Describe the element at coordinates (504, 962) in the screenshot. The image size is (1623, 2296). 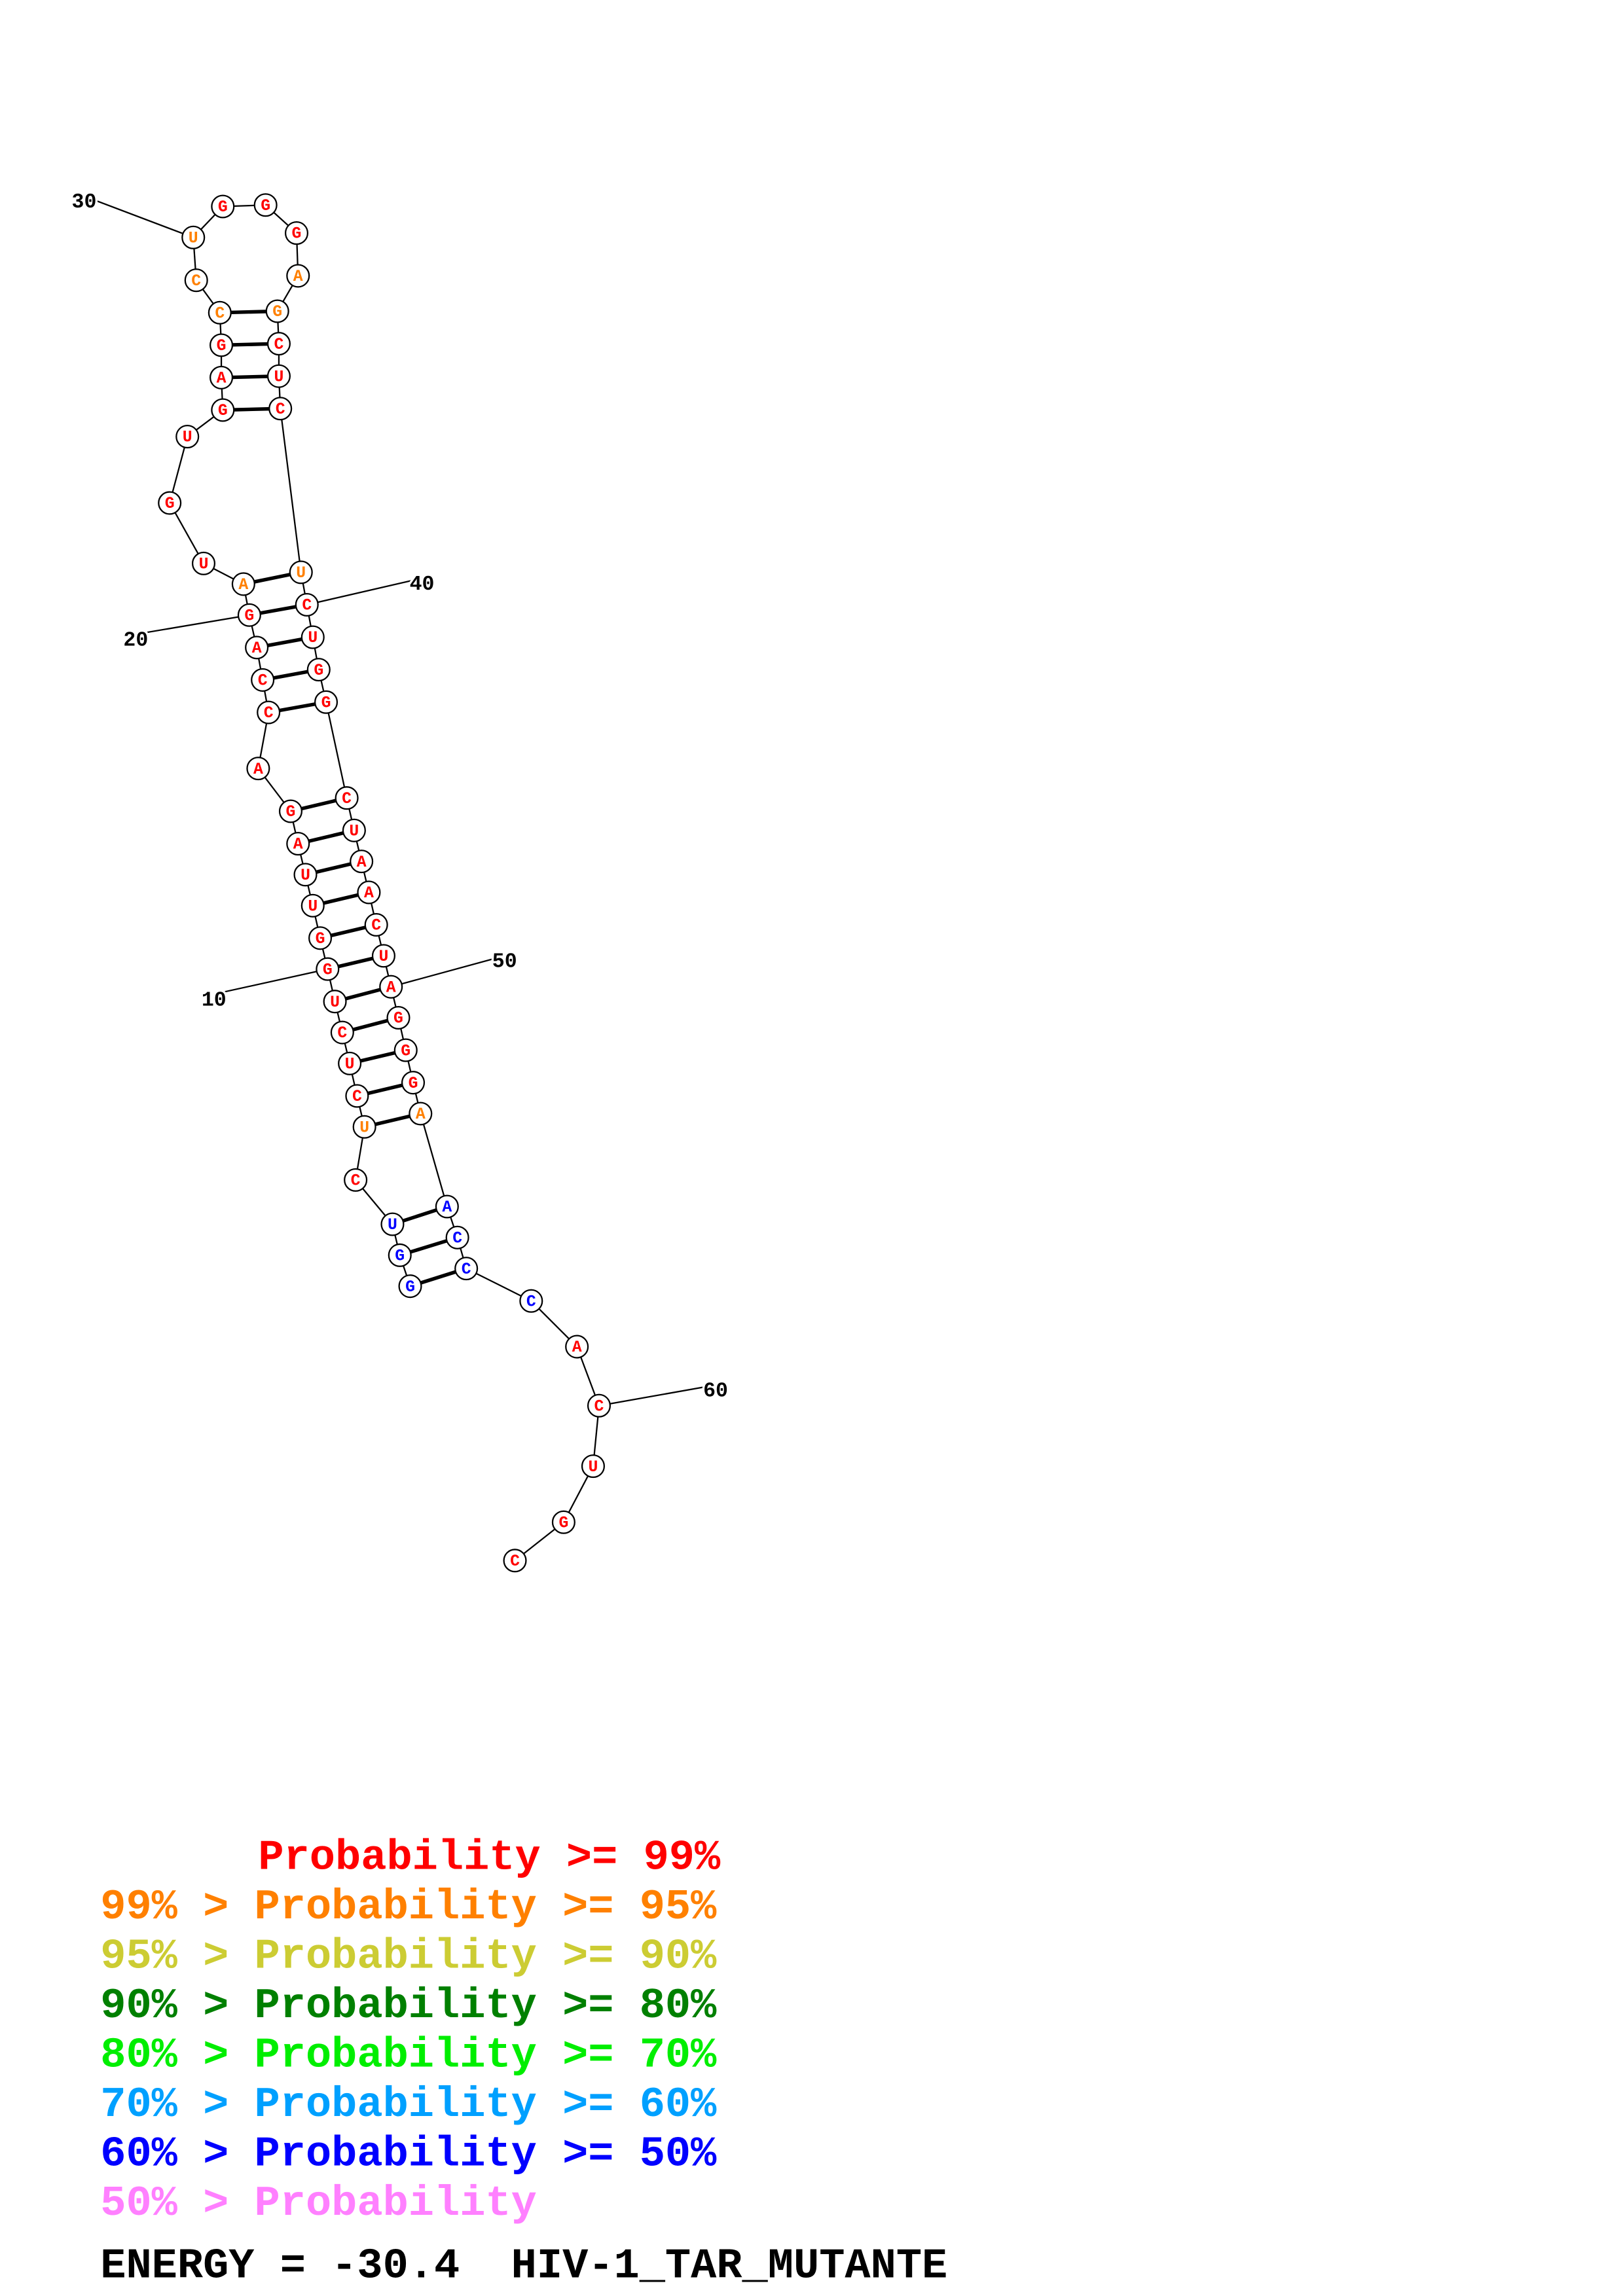
I see `position-label: 50` at that location.